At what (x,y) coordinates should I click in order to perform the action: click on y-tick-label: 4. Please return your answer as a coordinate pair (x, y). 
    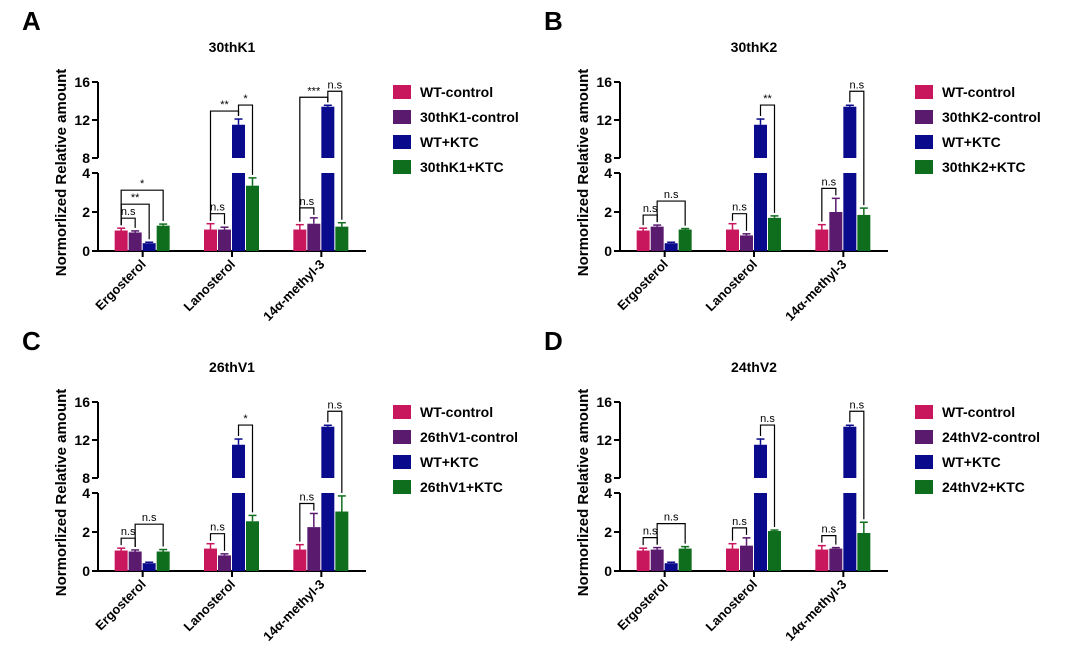
    Looking at the image, I should click on (608, 173).